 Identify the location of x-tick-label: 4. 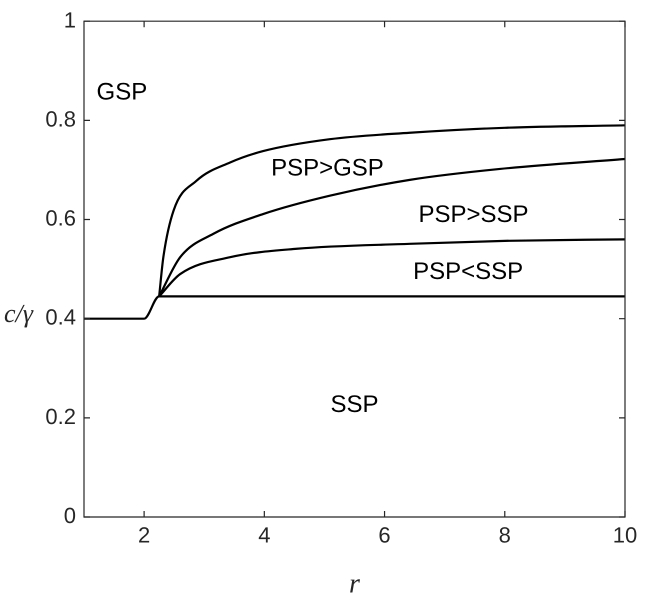
(264, 535).